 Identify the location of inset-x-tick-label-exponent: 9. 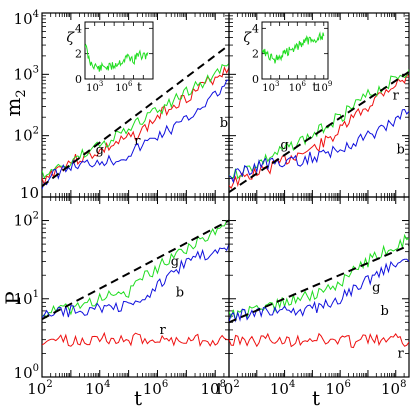
(330, 84).